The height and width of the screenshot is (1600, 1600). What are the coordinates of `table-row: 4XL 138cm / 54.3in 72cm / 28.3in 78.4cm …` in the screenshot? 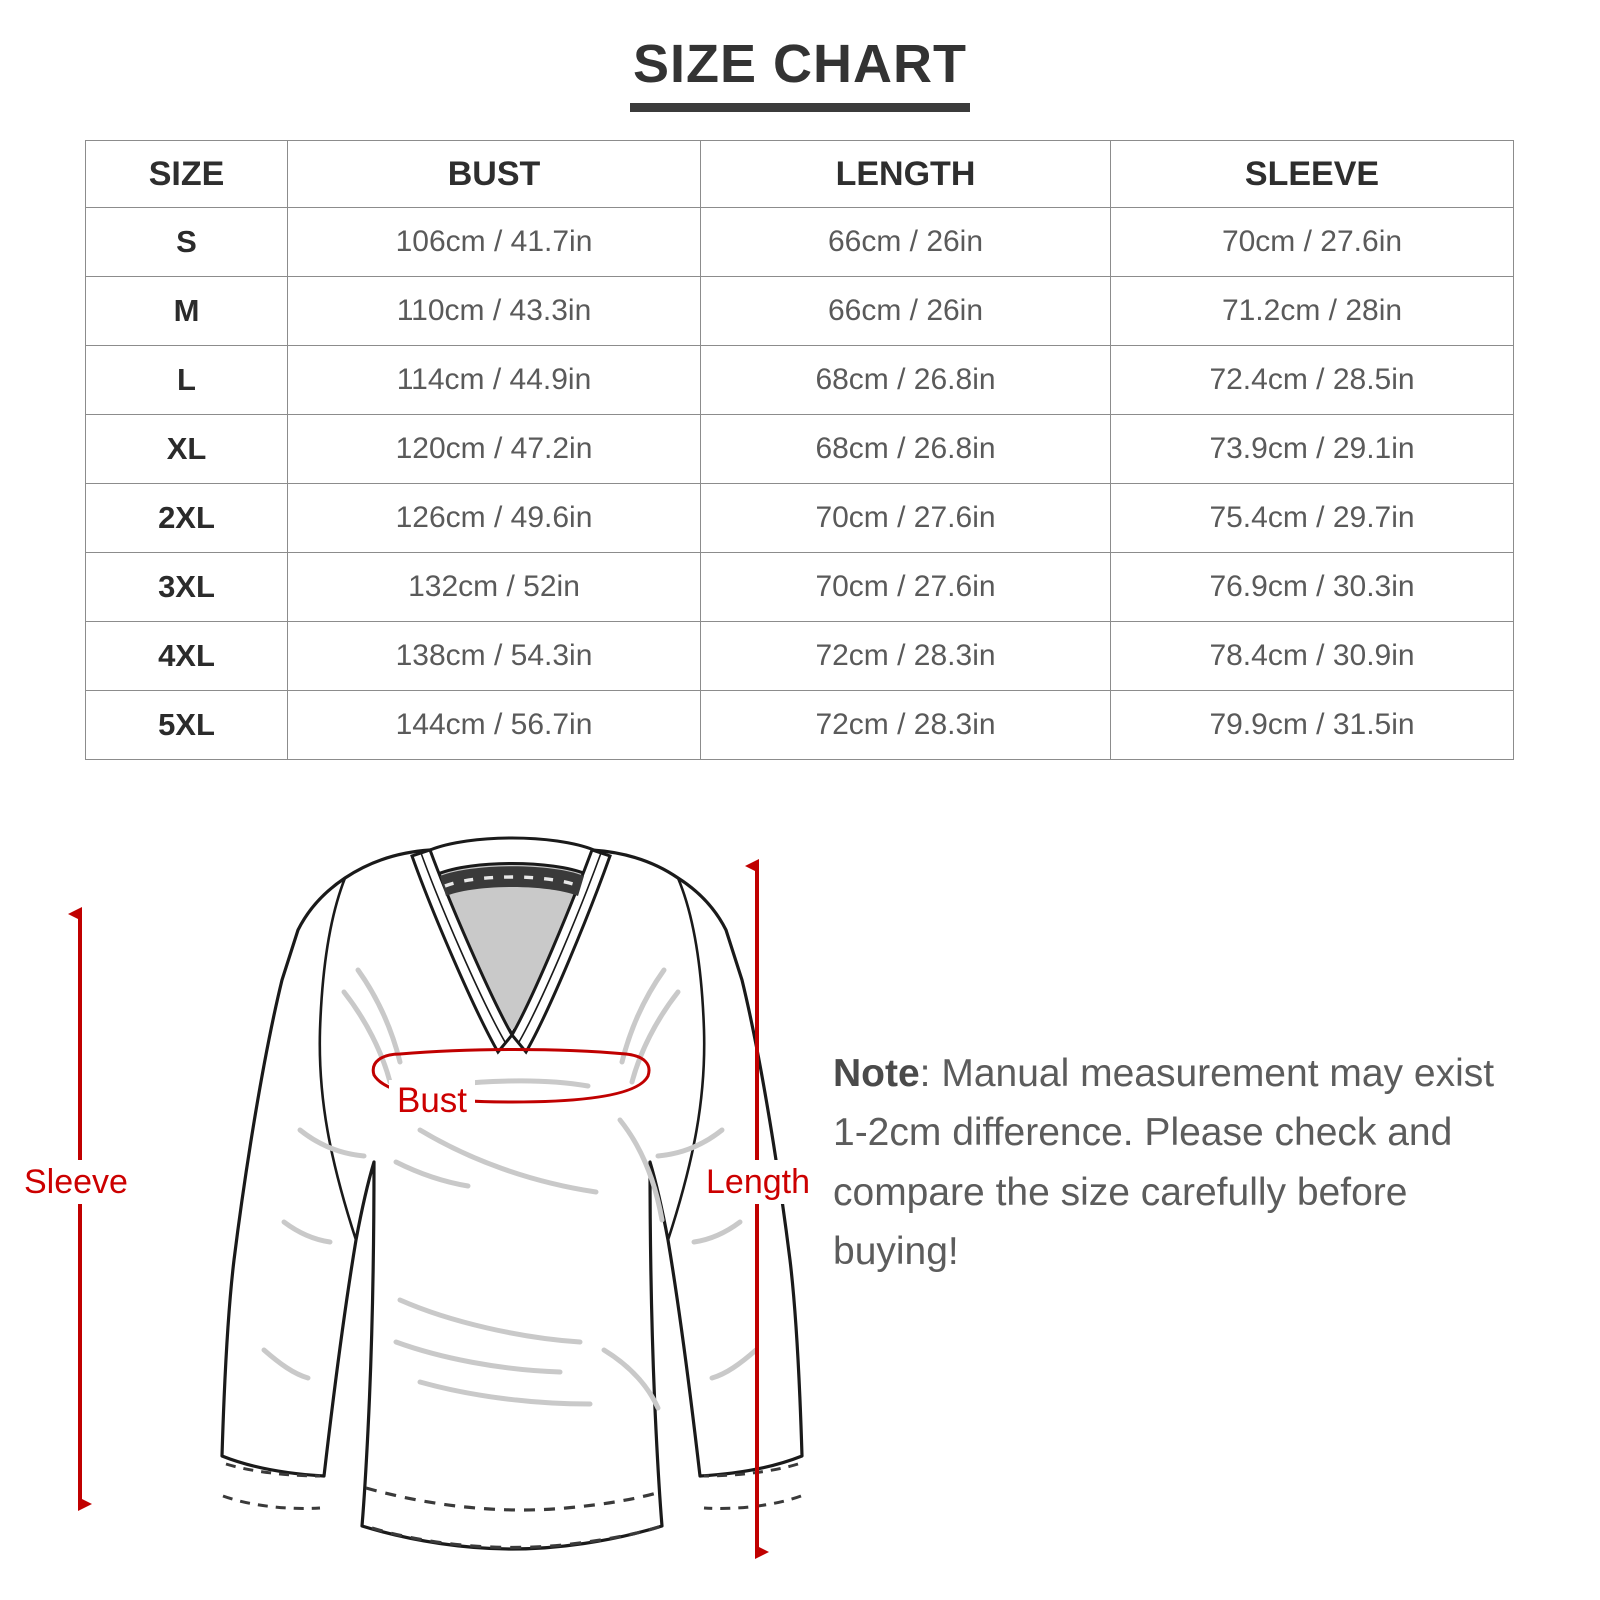 It's located at (799, 656).